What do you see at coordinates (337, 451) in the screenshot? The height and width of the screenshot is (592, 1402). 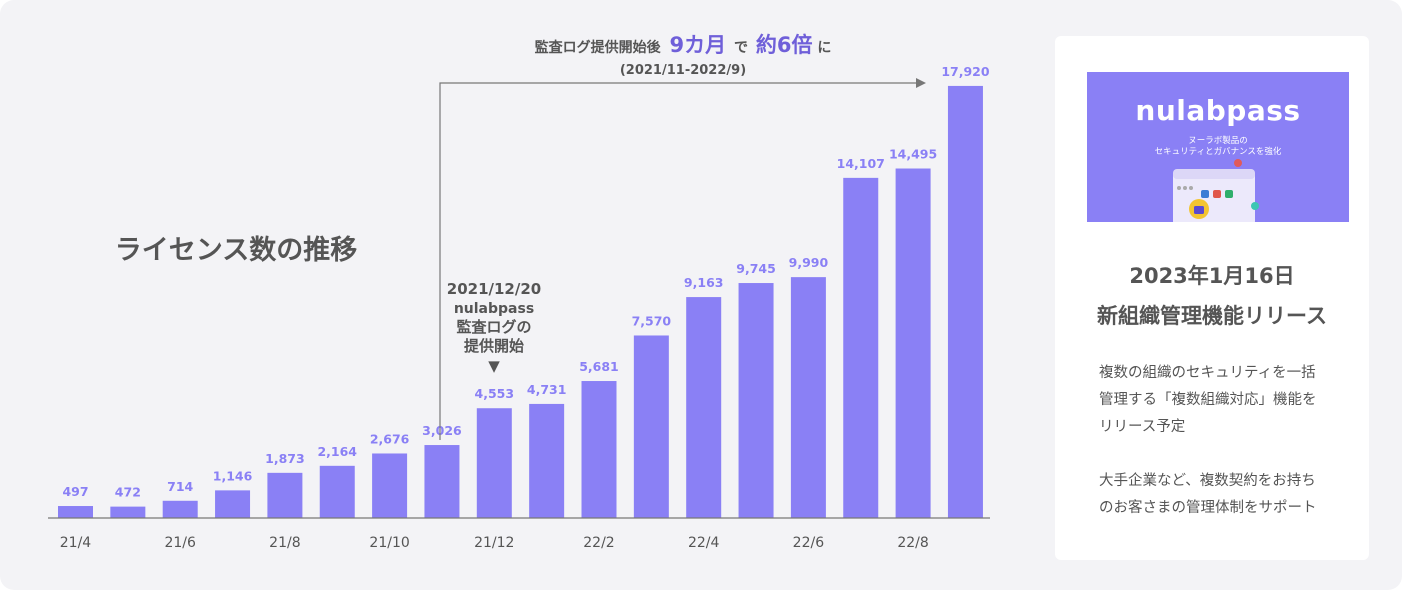 I see `value-label-21-9: 2,164` at bounding box center [337, 451].